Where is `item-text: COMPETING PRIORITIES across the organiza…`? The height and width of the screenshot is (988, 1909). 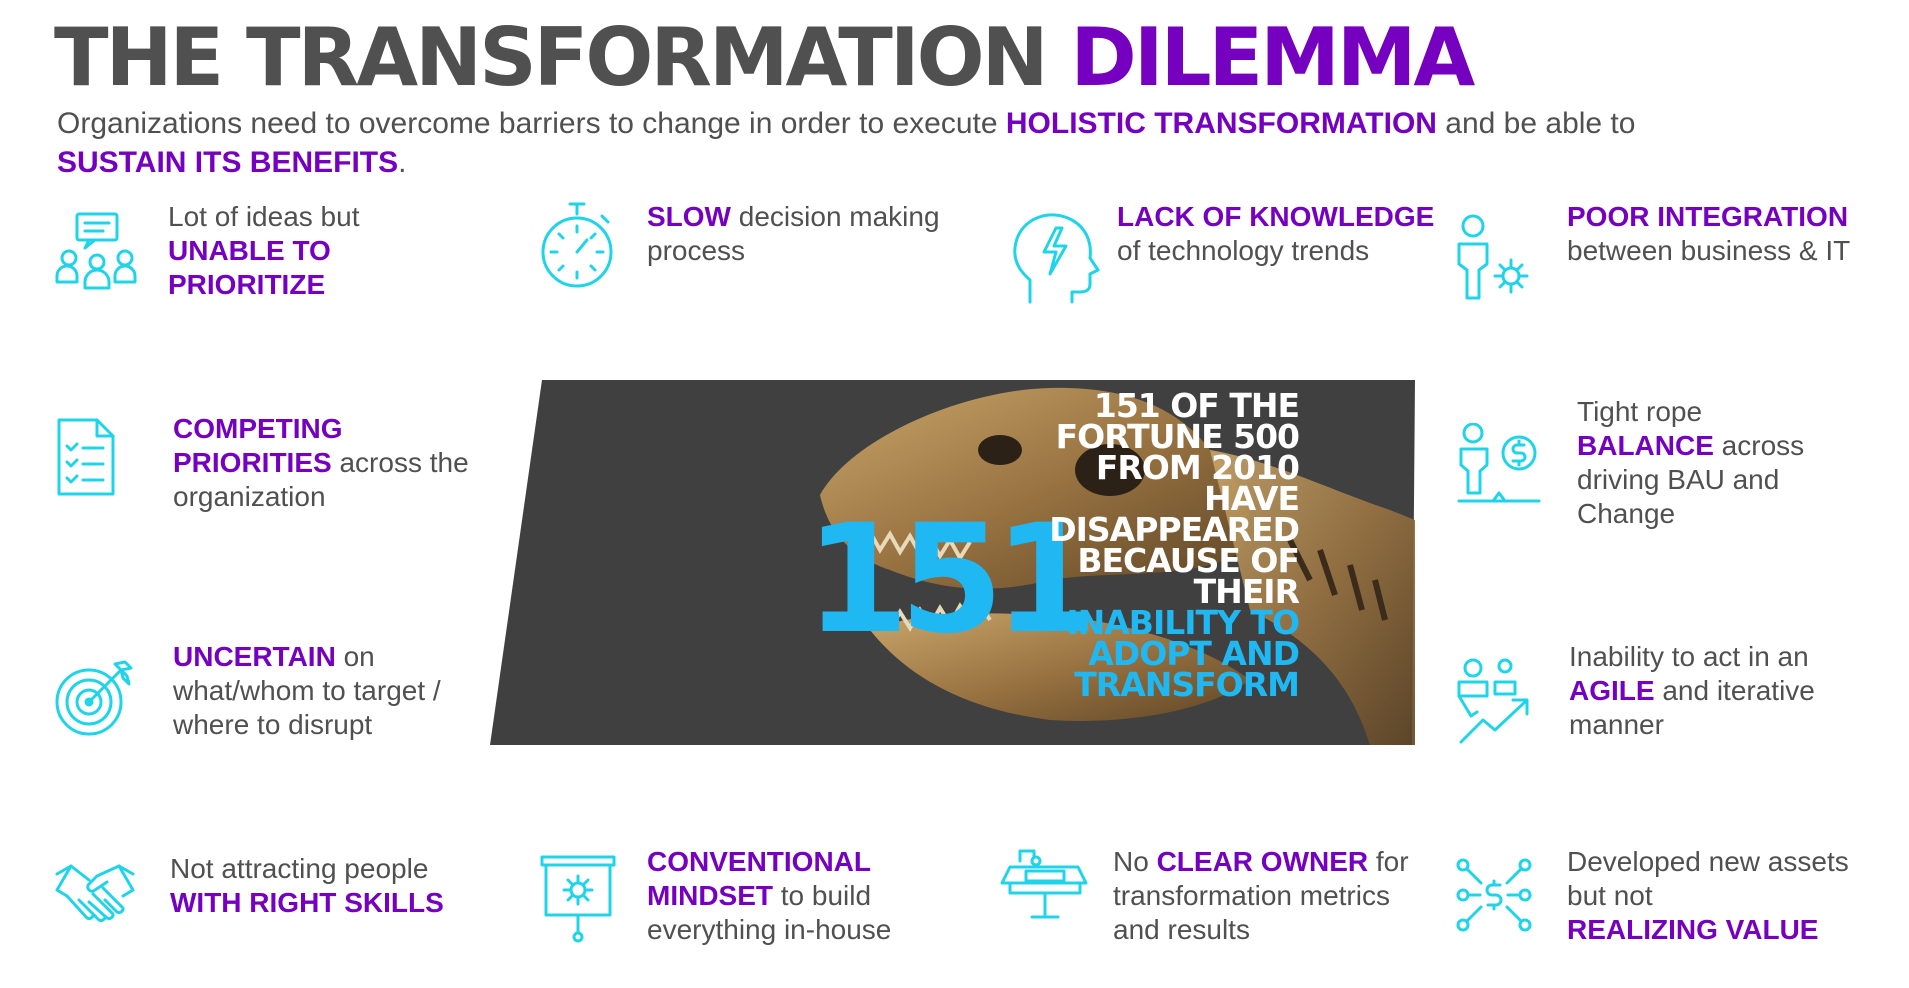
item-text: COMPETING PRIORITIES across the organiza… is located at coordinates (321, 462).